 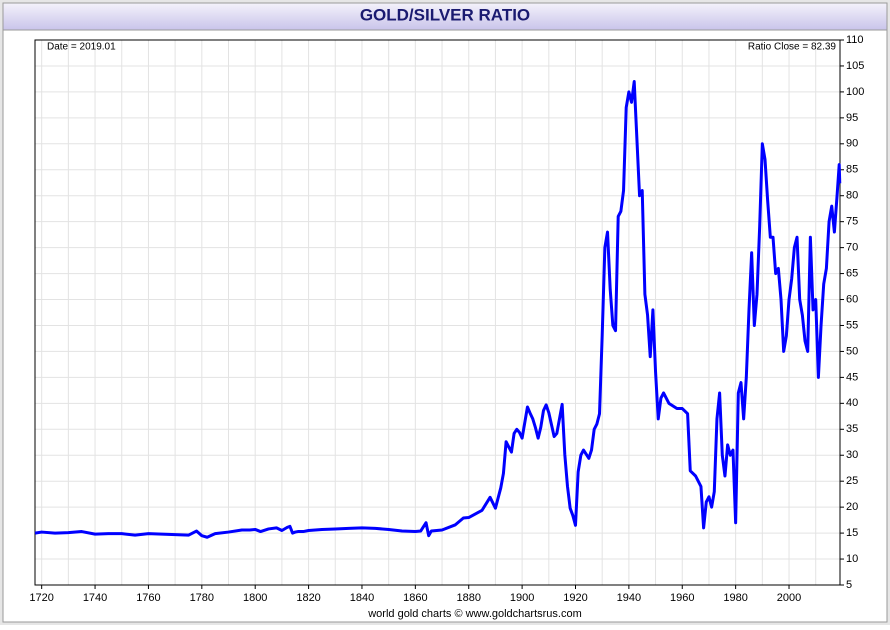 I want to click on y-tick-label: 105, so click(x=855, y=66).